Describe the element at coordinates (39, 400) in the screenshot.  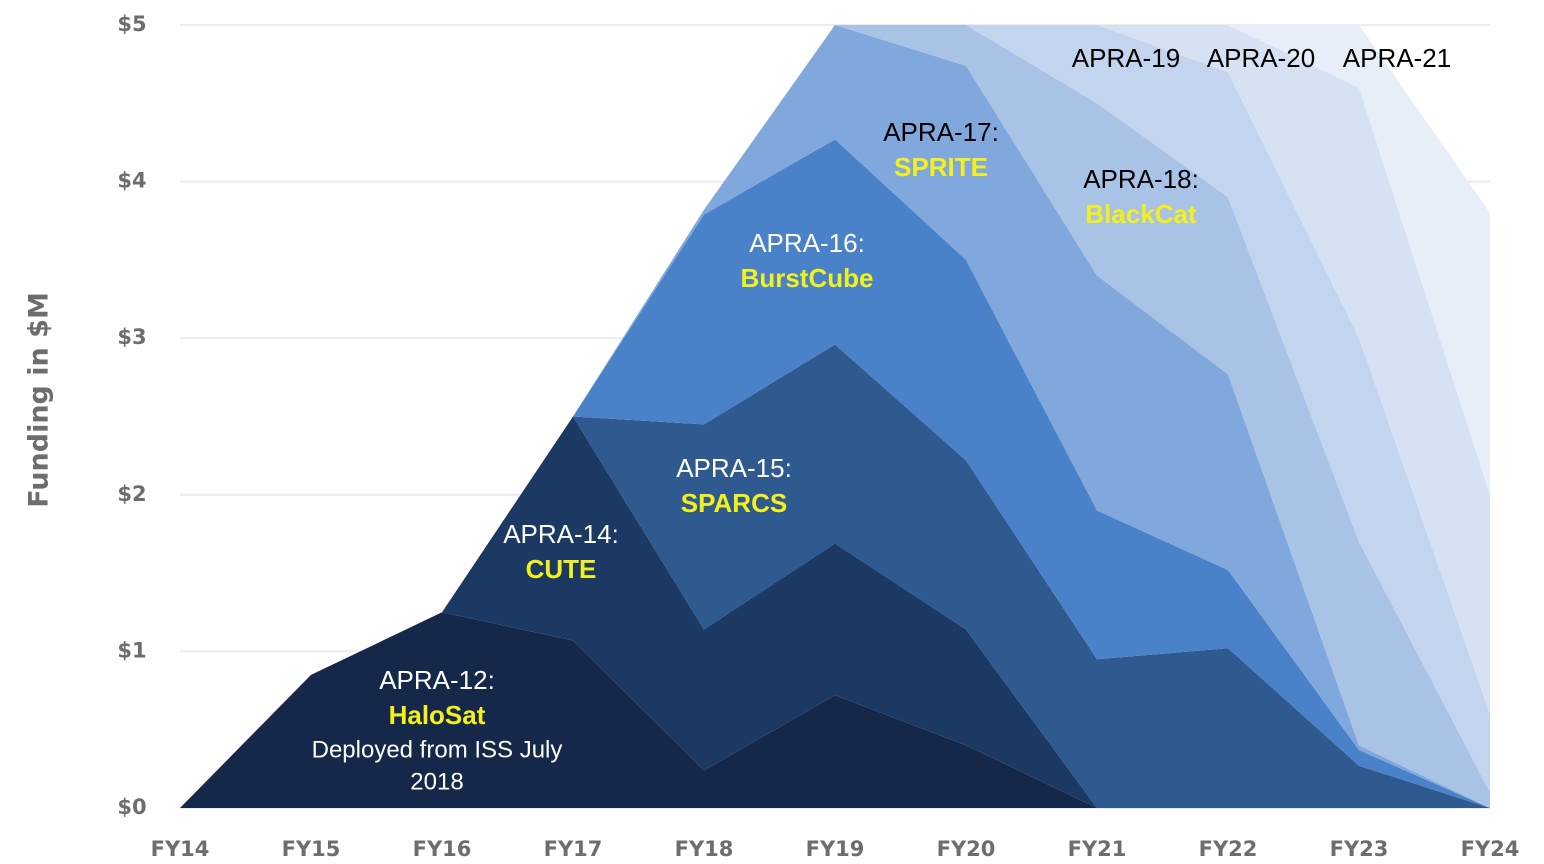
I see `y-axis-label: Funding in $M` at that location.